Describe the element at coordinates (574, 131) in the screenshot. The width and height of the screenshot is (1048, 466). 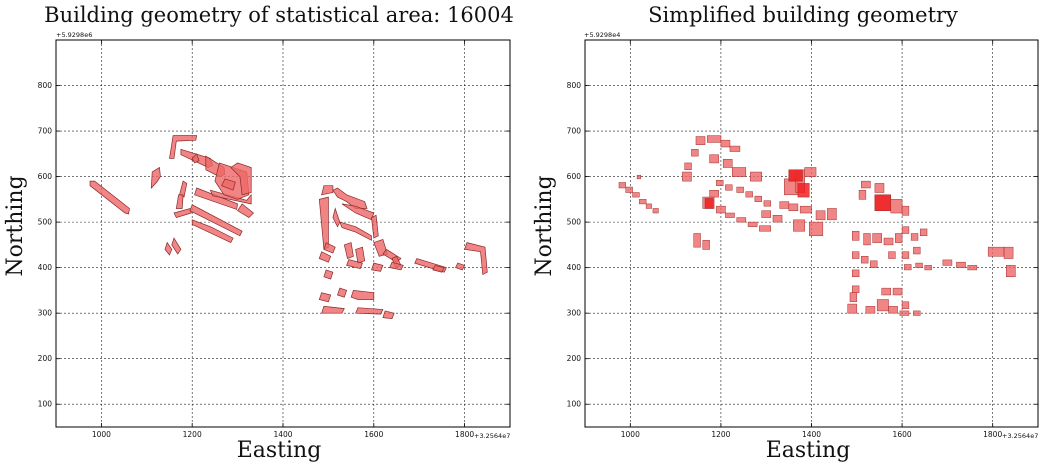
I see `y-tick-label: 700` at that location.